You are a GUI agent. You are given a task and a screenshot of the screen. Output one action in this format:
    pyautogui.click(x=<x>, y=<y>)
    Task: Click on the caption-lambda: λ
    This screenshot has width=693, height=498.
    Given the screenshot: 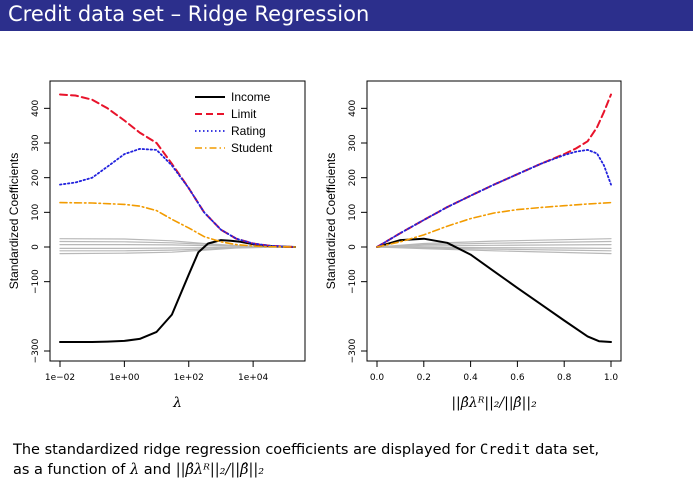 What is the action you would take?
    pyautogui.click(x=134, y=470)
    